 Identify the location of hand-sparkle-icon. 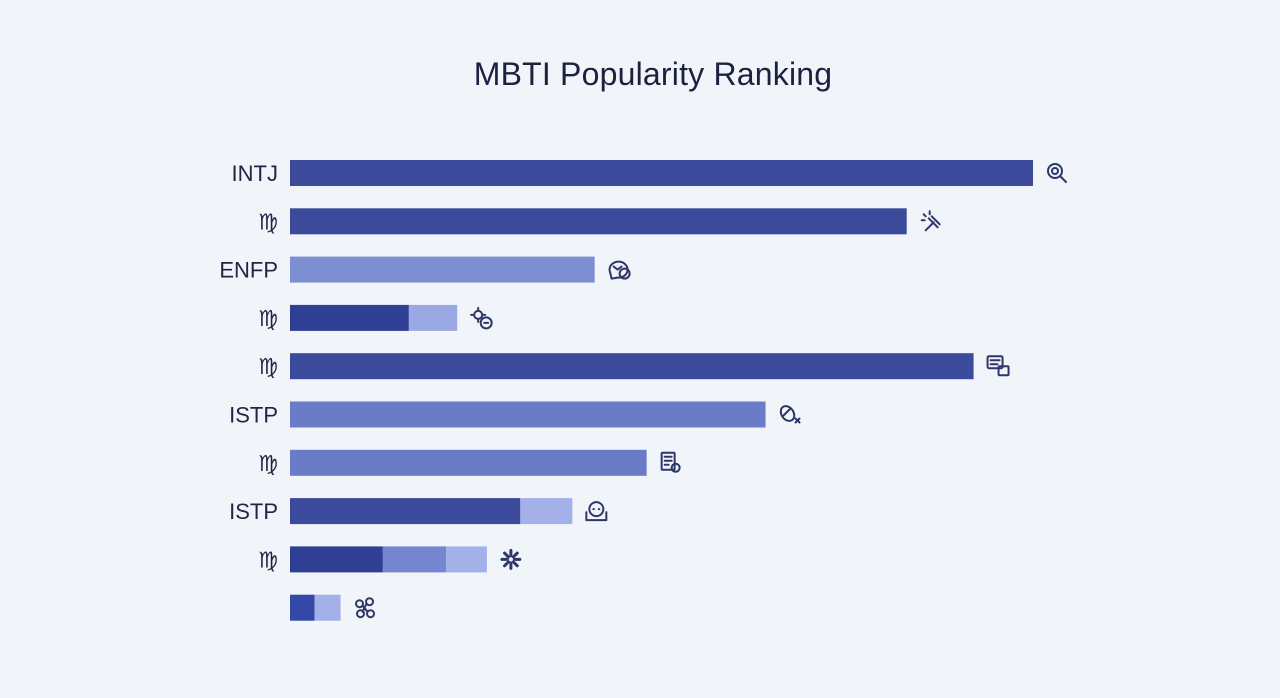
(930, 221).